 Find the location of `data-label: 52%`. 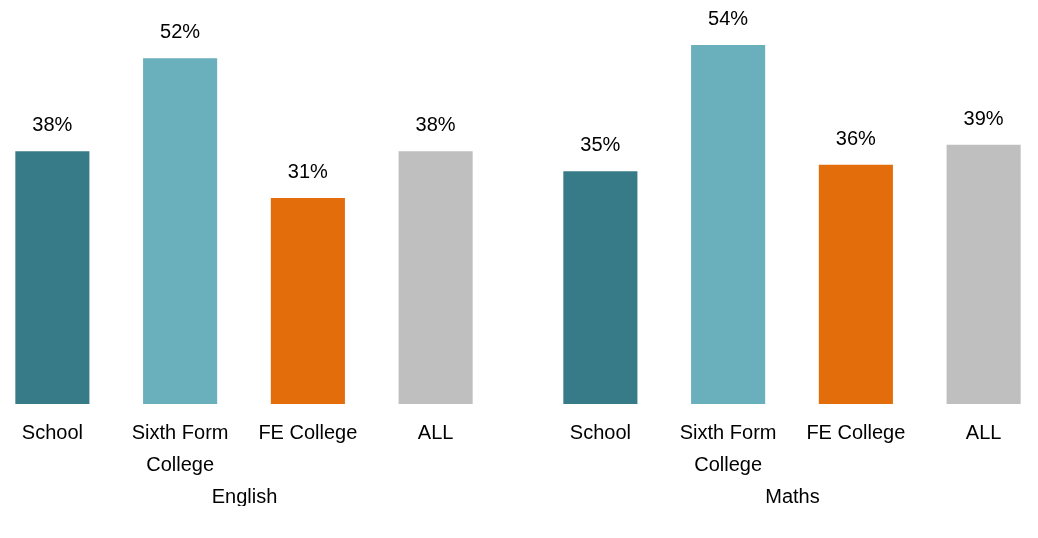

data-label: 52% is located at coordinates (180, 31).